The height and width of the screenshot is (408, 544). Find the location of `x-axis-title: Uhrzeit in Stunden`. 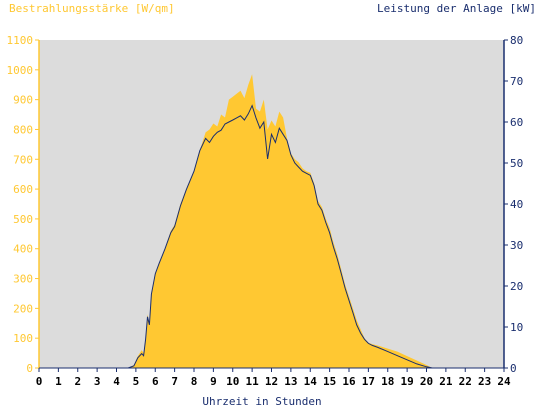

x-axis-title: Uhrzeit in Stunden is located at coordinates (261, 401).